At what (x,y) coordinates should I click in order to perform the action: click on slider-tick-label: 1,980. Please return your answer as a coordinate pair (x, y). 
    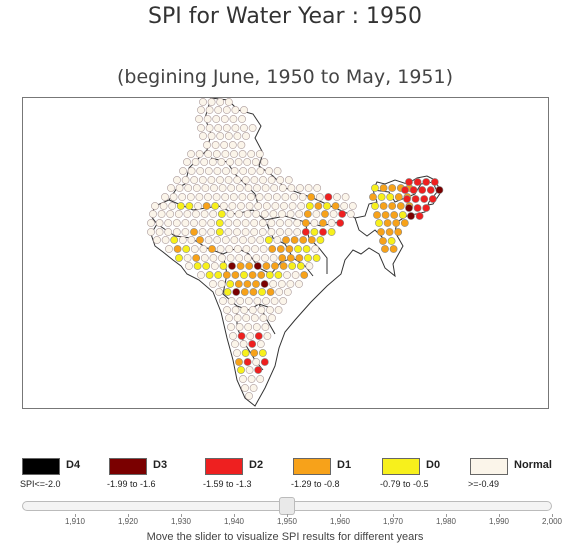
    Looking at the image, I should click on (446, 521).